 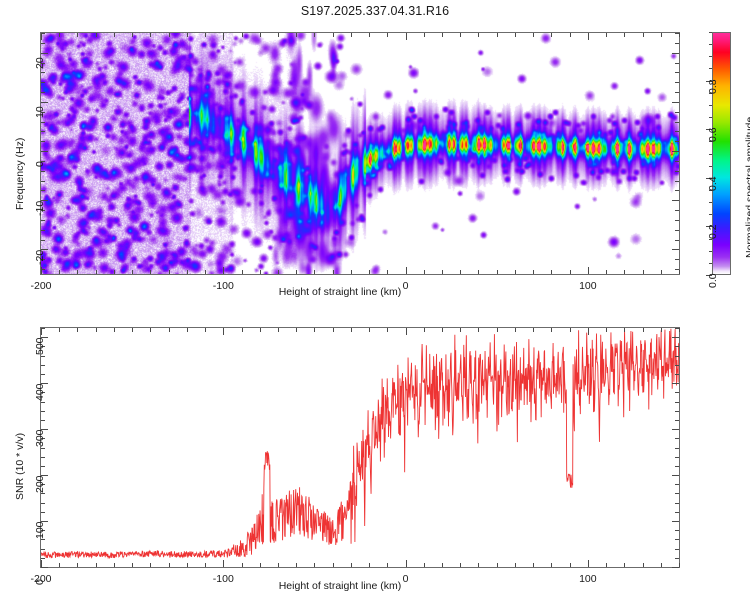 What do you see at coordinates (223, 286) in the screenshot?
I see `axis-tick-label: -100` at bounding box center [223, 286].